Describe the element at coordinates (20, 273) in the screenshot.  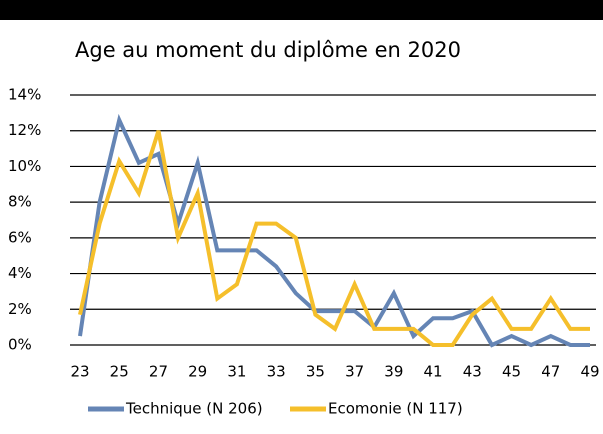
I see `y-tick-label: 4%` at that location.